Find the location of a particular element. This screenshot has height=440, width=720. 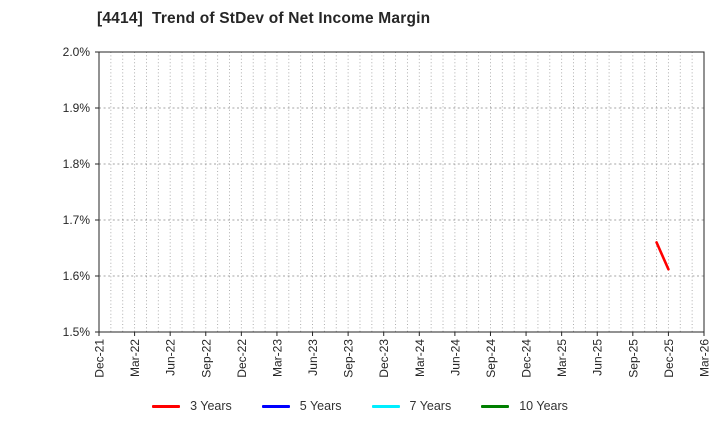

legend-label-5-years: 5 Years is located at coordinates (320, 406).